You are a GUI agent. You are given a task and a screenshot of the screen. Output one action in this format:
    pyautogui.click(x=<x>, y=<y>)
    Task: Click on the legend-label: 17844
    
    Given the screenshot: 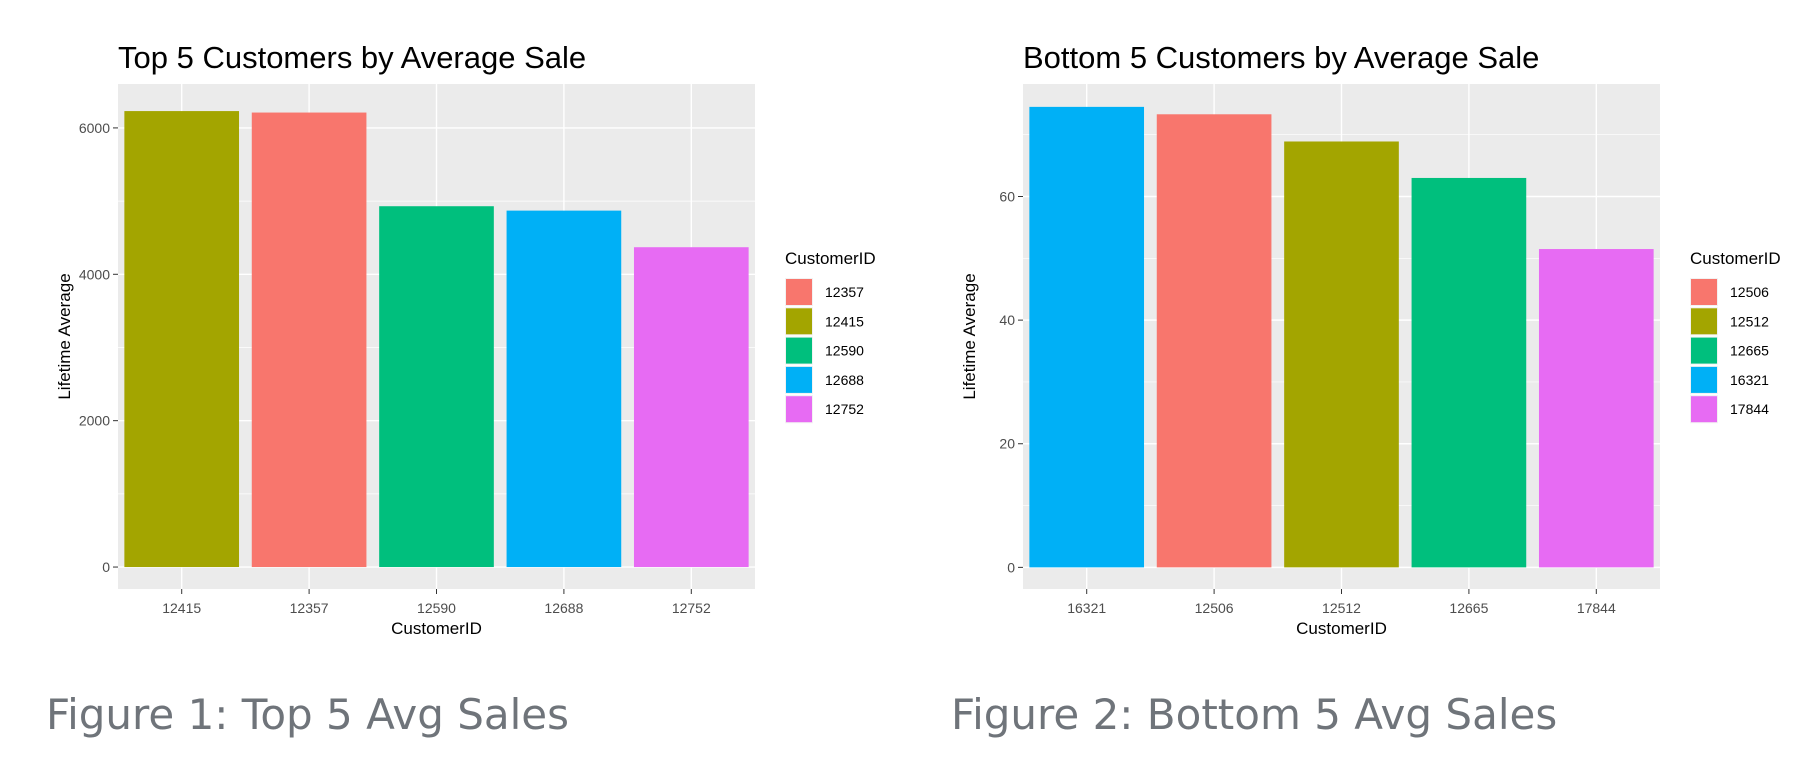 What is the action you would take?
    pyautogui.click(x=1749, y=409)
    